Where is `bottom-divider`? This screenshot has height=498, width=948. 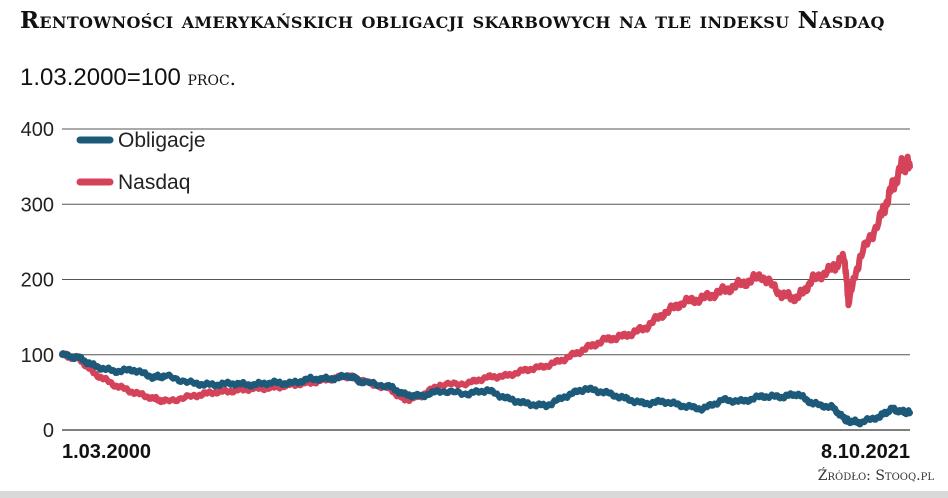 bottom-divider is located at coordinates (474, 494).